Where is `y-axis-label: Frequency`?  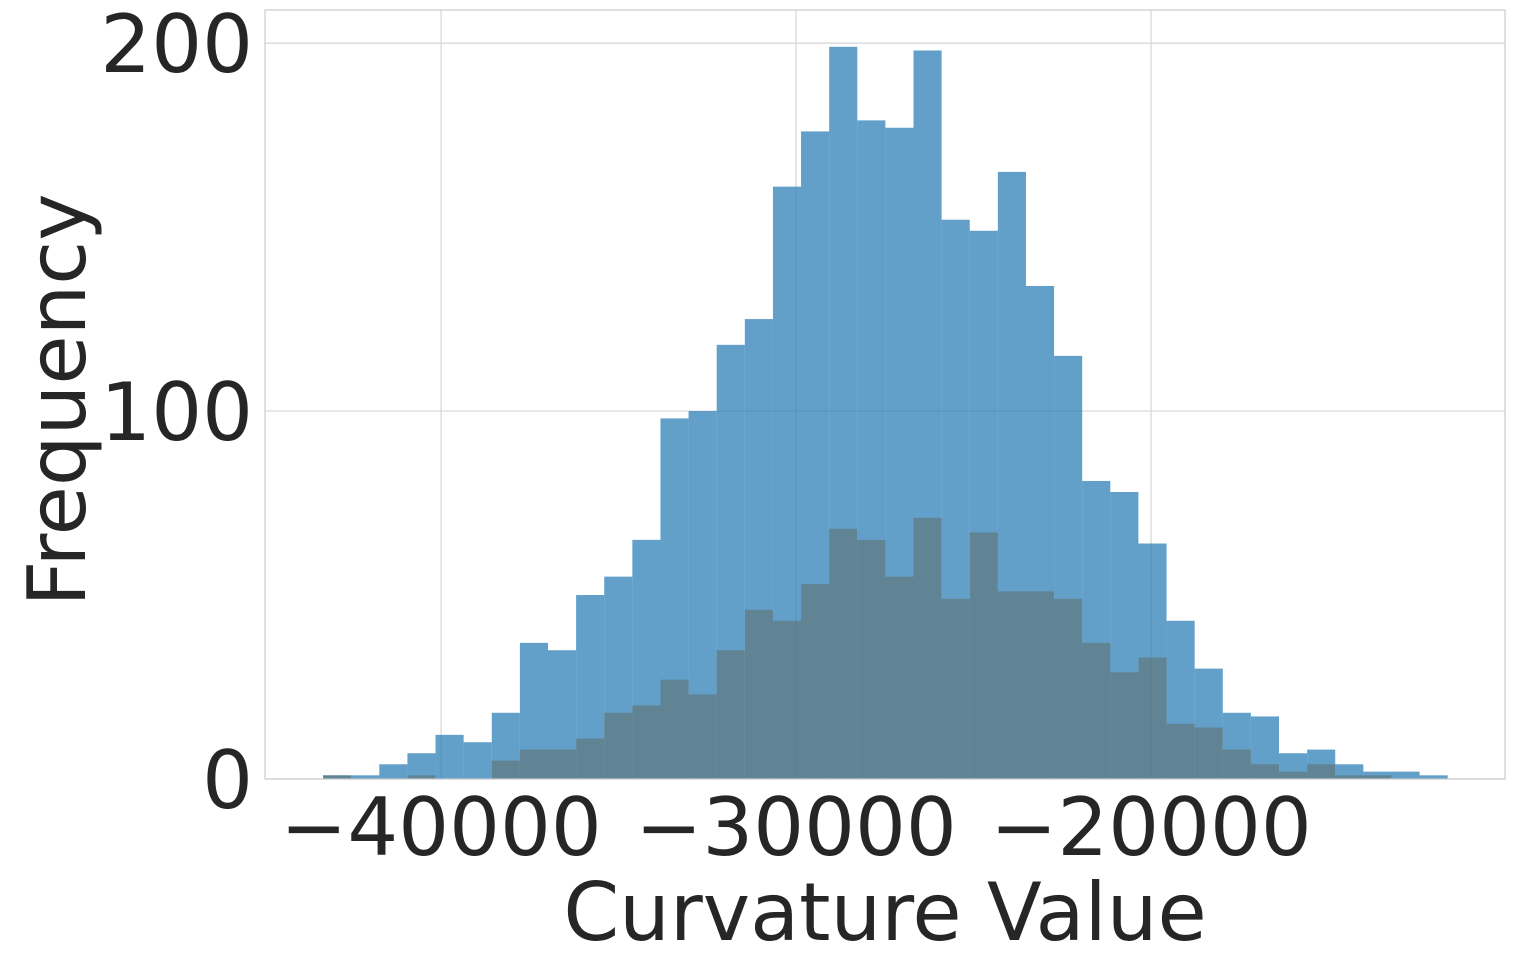 y-axis-label: Frequency is located at coordinates (57, 399).